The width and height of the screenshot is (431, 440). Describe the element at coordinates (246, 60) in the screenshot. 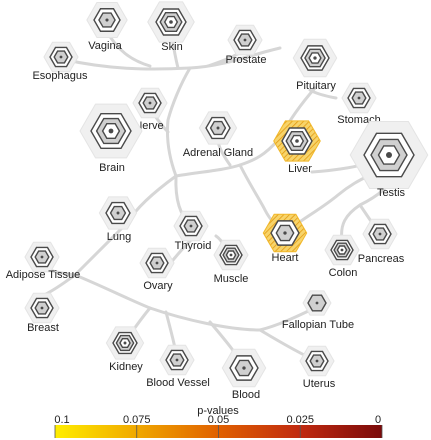

I see `tissue-label-prostate: Prostate` at that location.